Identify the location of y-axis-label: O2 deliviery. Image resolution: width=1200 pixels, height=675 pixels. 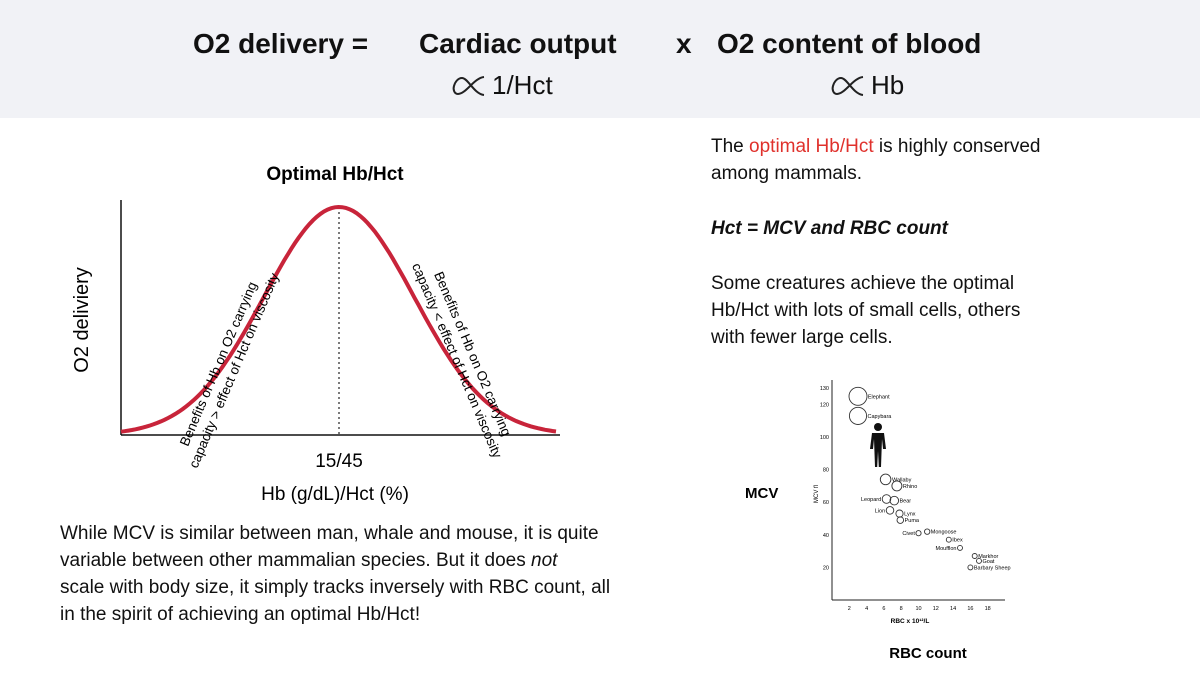
(82, 320).